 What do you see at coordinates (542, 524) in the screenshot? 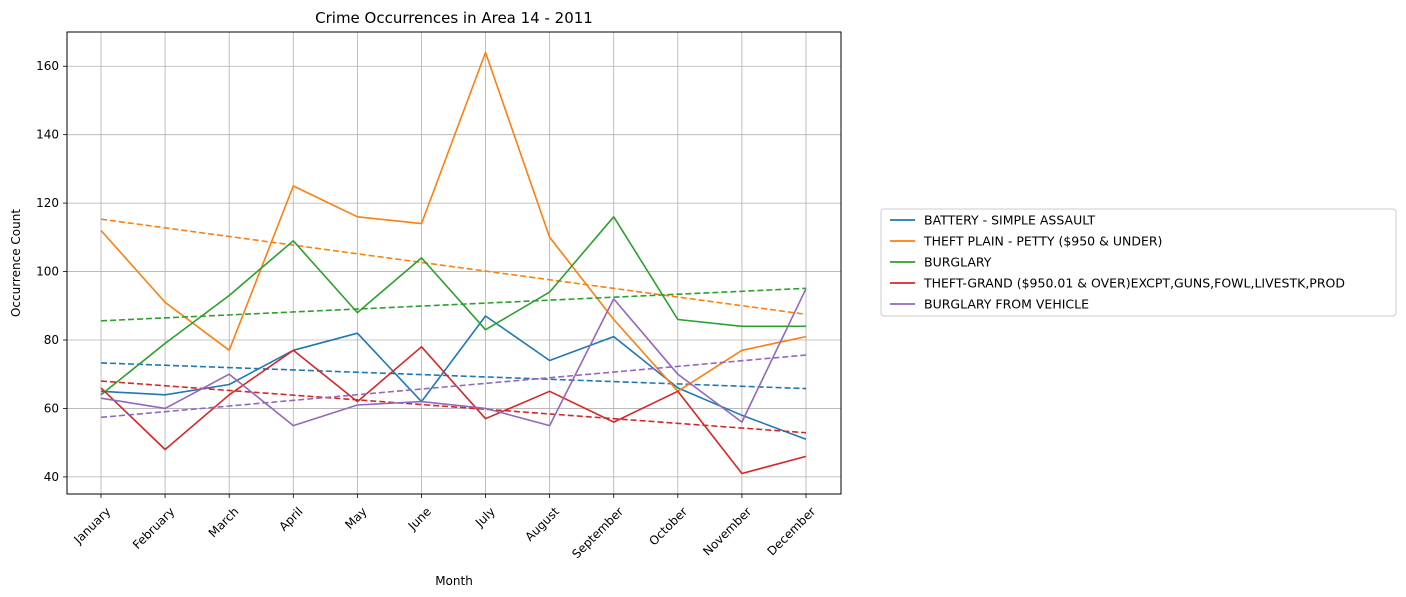
I see `x-tick-label: August` at bounding box center [542, 524].